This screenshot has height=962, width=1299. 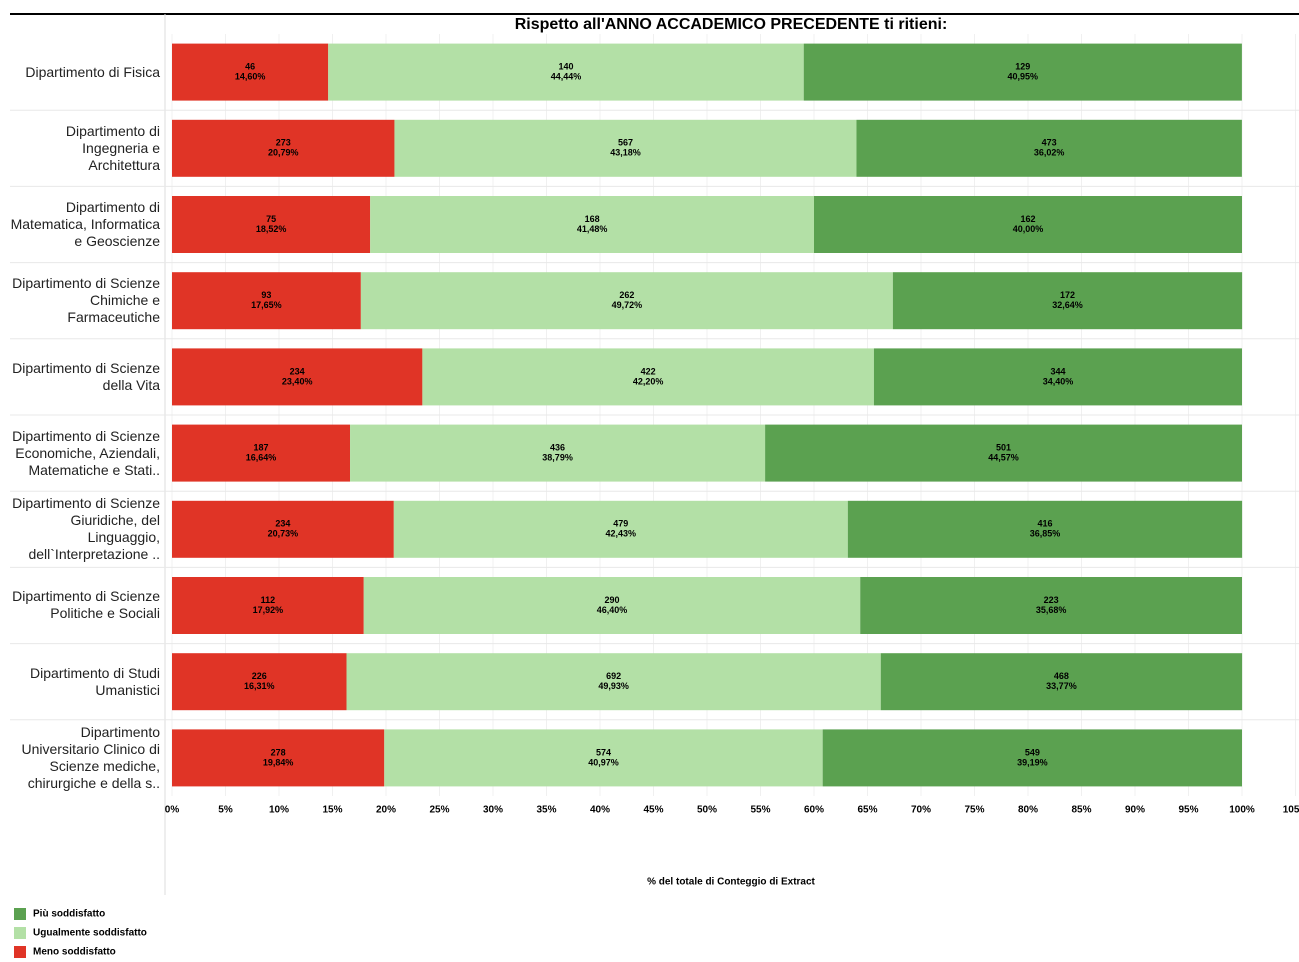 What do you see at coordinates (1003, 457) in the screenshot?
I see `data-label-percent: 44,57%` at bounding box center [1003, 457].